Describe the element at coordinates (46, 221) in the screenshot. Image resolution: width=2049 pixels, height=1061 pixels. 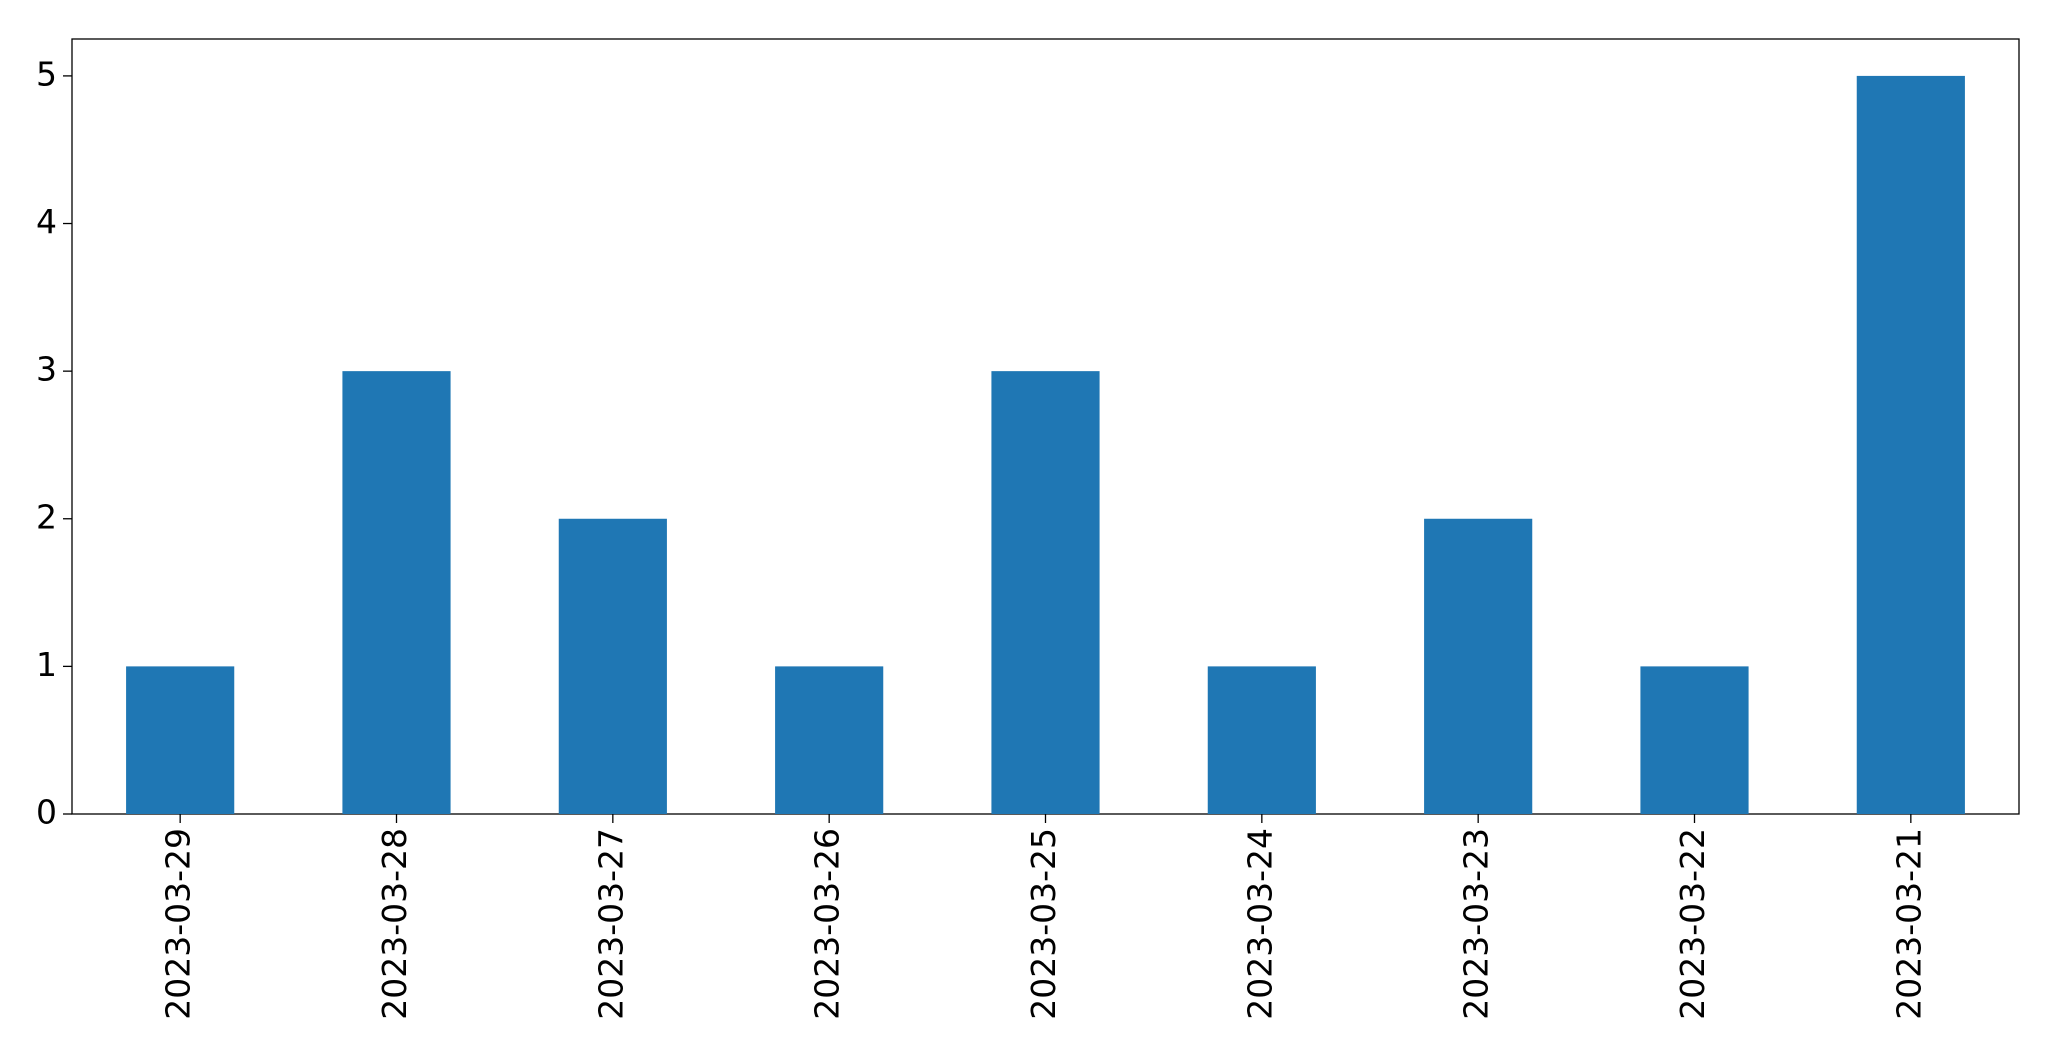
I see `y-tick-label: 4` at that location.